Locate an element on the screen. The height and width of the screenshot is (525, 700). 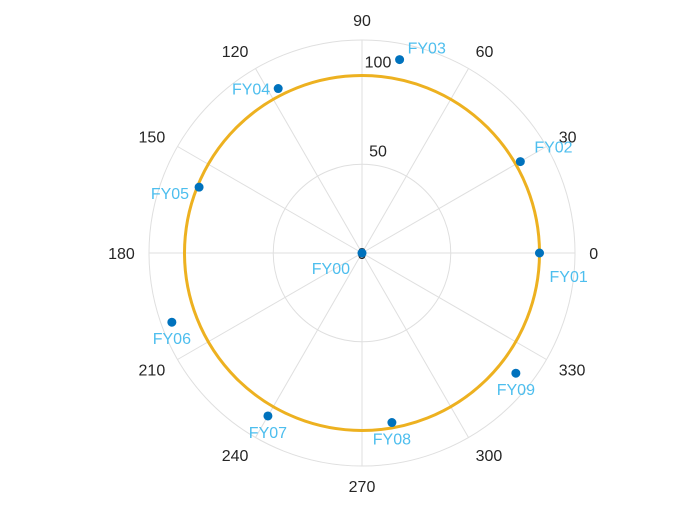
angle-tick-label-60: 60 is located at coordinates (485, 52).